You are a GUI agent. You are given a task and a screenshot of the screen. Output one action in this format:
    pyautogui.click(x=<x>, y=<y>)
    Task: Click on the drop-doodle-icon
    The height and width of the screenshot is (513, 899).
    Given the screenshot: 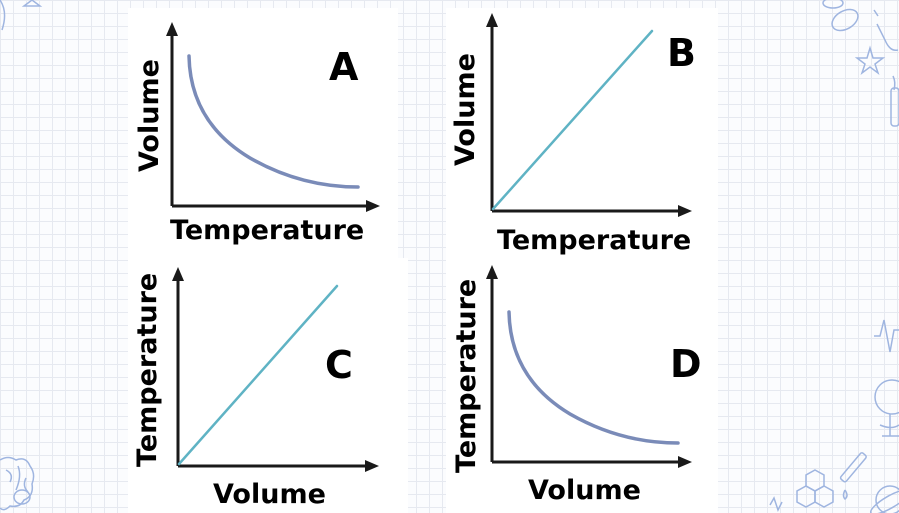 What is the action you would take?
    pyautogui.click(x=845, y=494)
    